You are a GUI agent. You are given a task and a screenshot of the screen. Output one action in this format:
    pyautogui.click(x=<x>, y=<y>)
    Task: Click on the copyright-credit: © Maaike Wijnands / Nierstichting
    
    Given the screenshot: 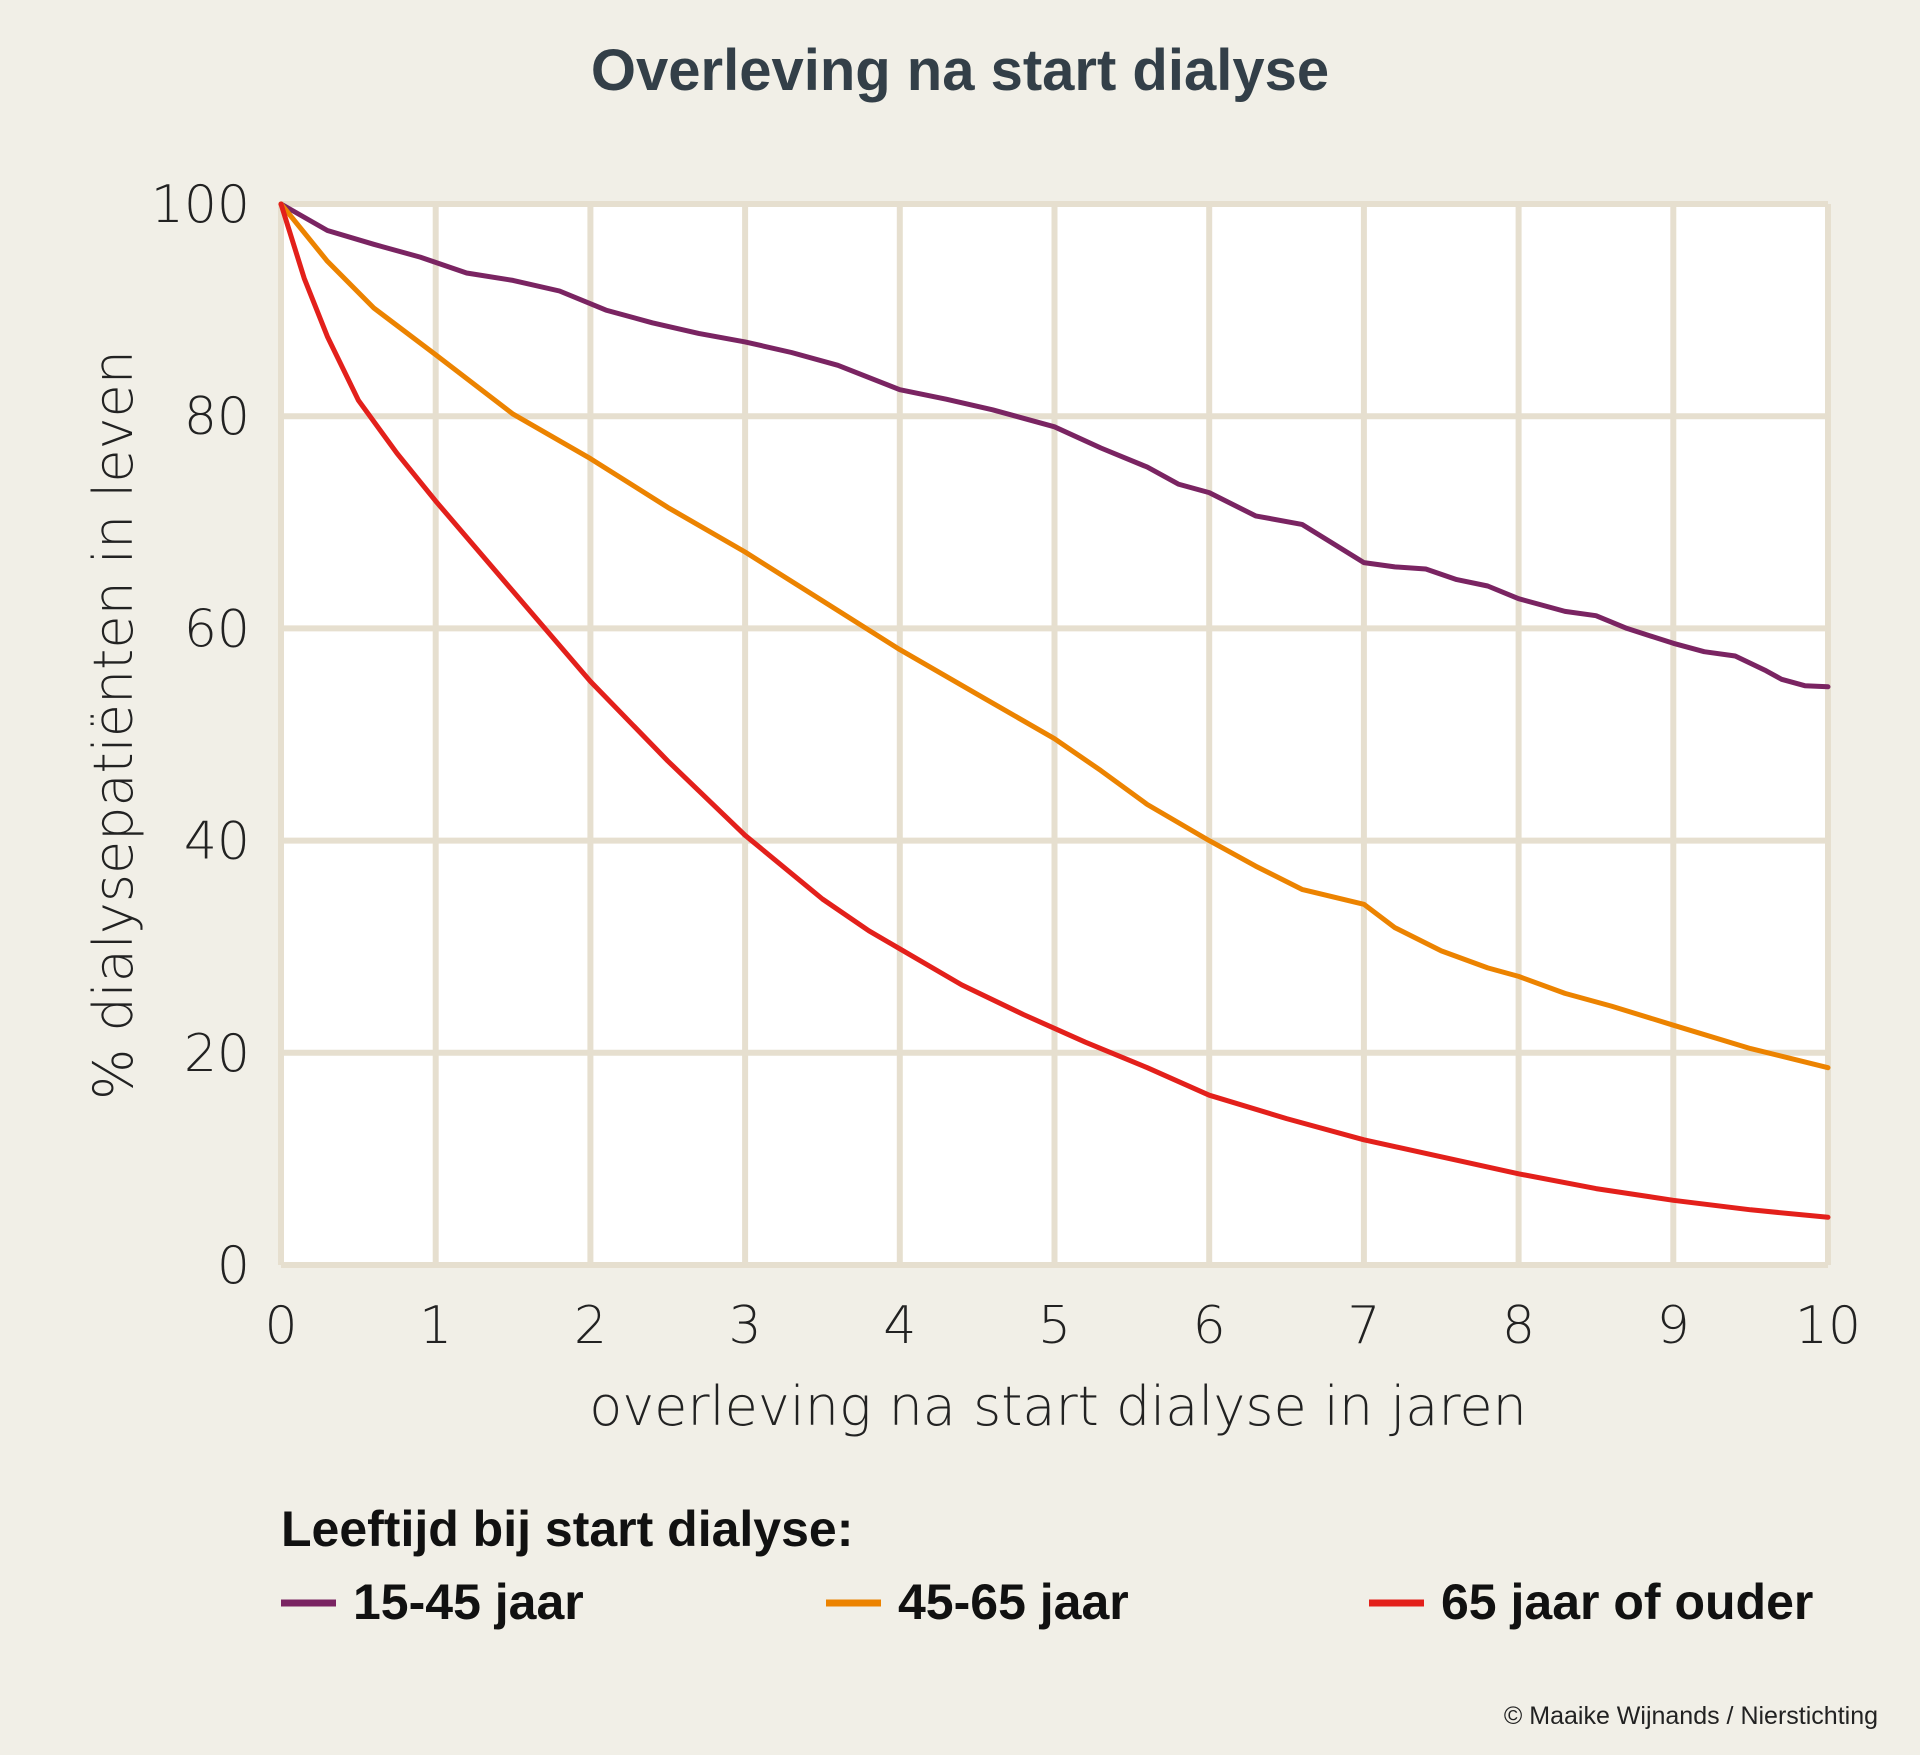 What is the action you would take?
    pyautogui.click(x=1691, y=1716)
    